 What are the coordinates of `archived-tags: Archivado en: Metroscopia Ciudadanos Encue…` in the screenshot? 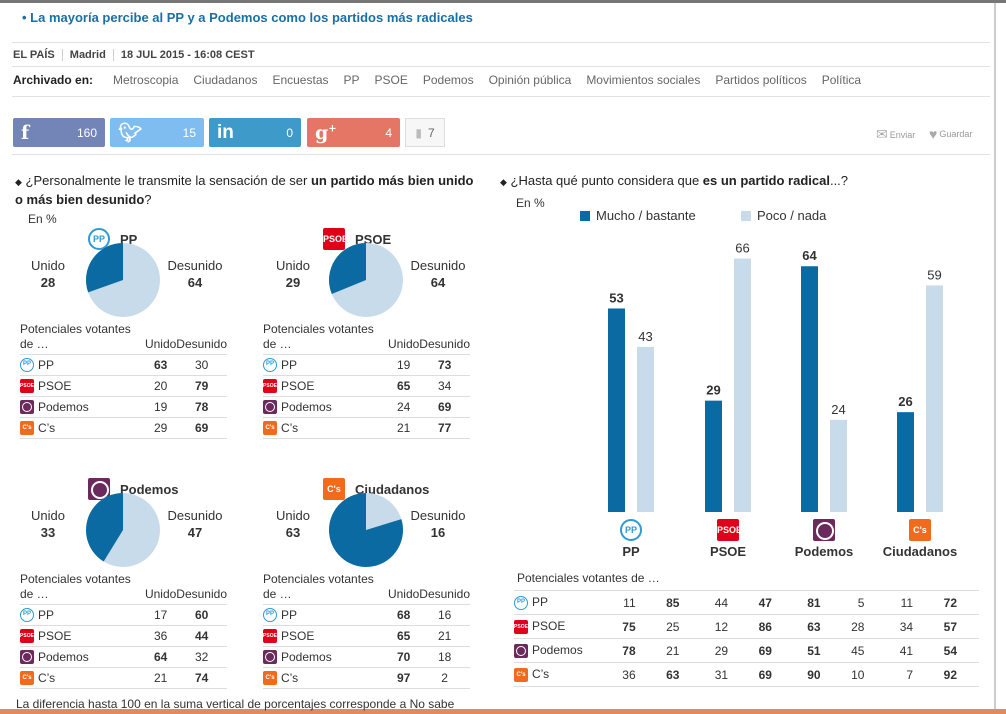 It's located at (437, 80).